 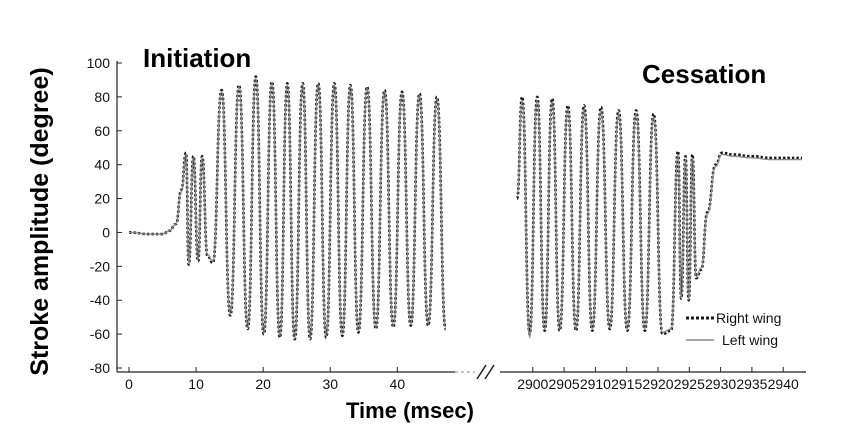 I want to click on x-tick-label: 2925, so click(x=689, y=384).